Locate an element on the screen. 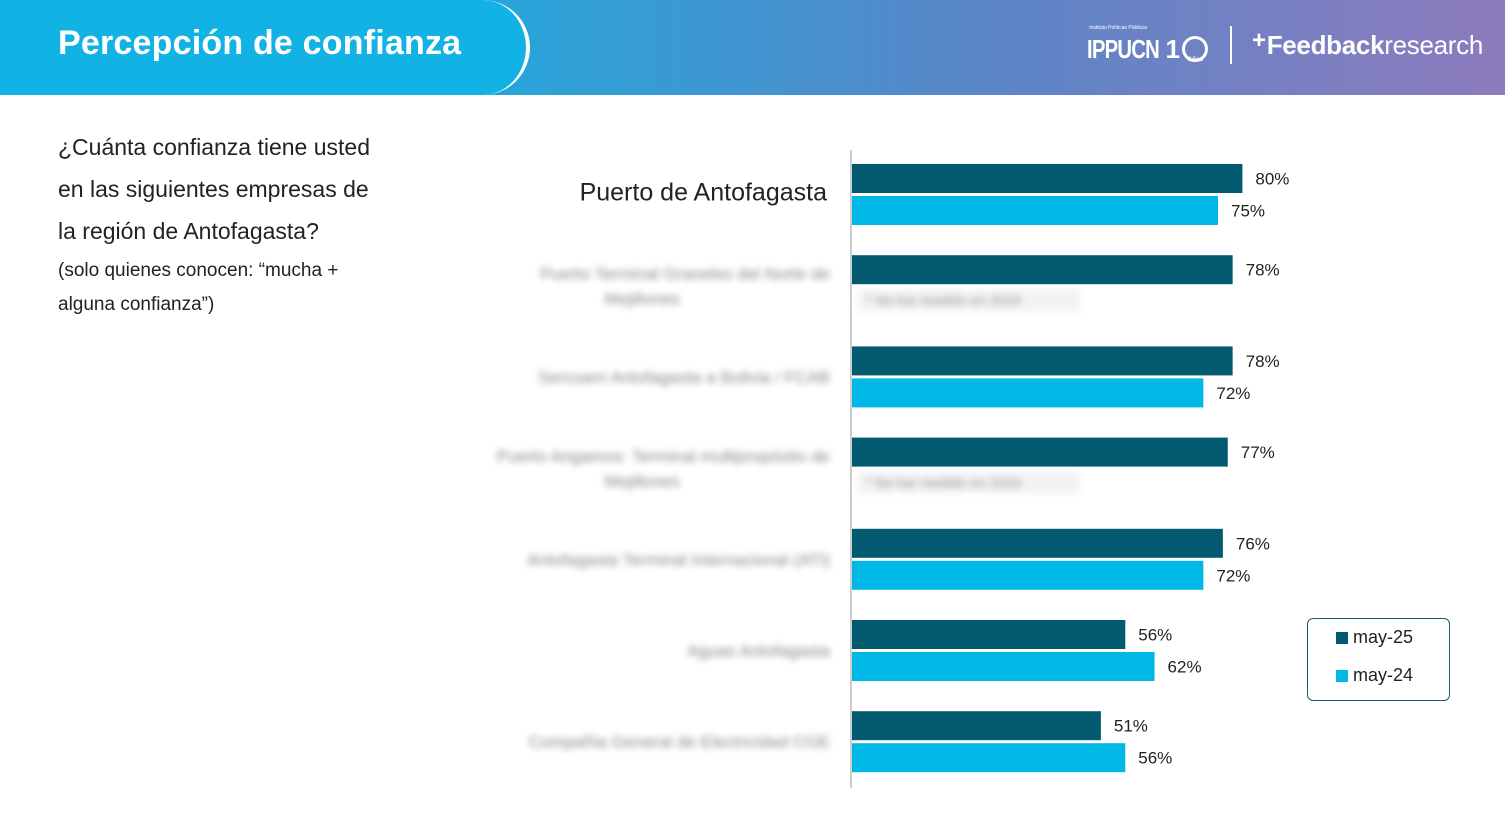  feedback-research-logo: + Feedback research is located at coordinates (1367, 44).